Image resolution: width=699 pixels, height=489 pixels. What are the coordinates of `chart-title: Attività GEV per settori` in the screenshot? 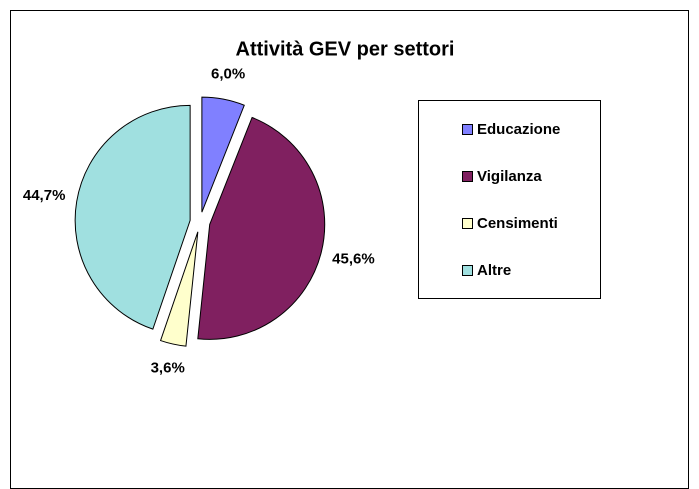 It's located at (345, 49).